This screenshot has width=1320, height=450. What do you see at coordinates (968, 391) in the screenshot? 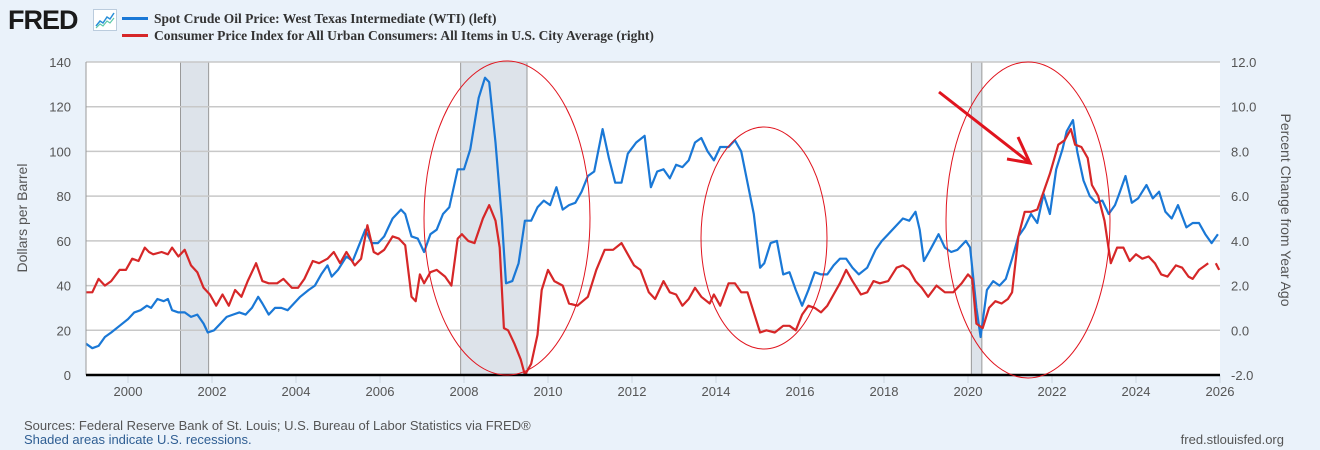
I see `x-tick-label: 2020` at bounding box center [968, 391].